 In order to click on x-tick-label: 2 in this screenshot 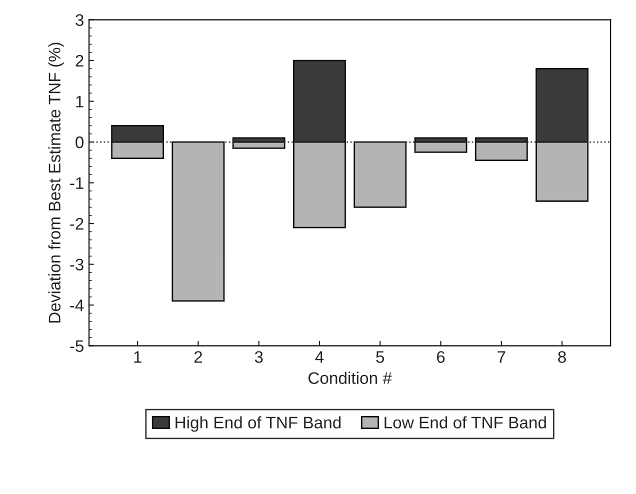, I will do `click(198, 357)`.